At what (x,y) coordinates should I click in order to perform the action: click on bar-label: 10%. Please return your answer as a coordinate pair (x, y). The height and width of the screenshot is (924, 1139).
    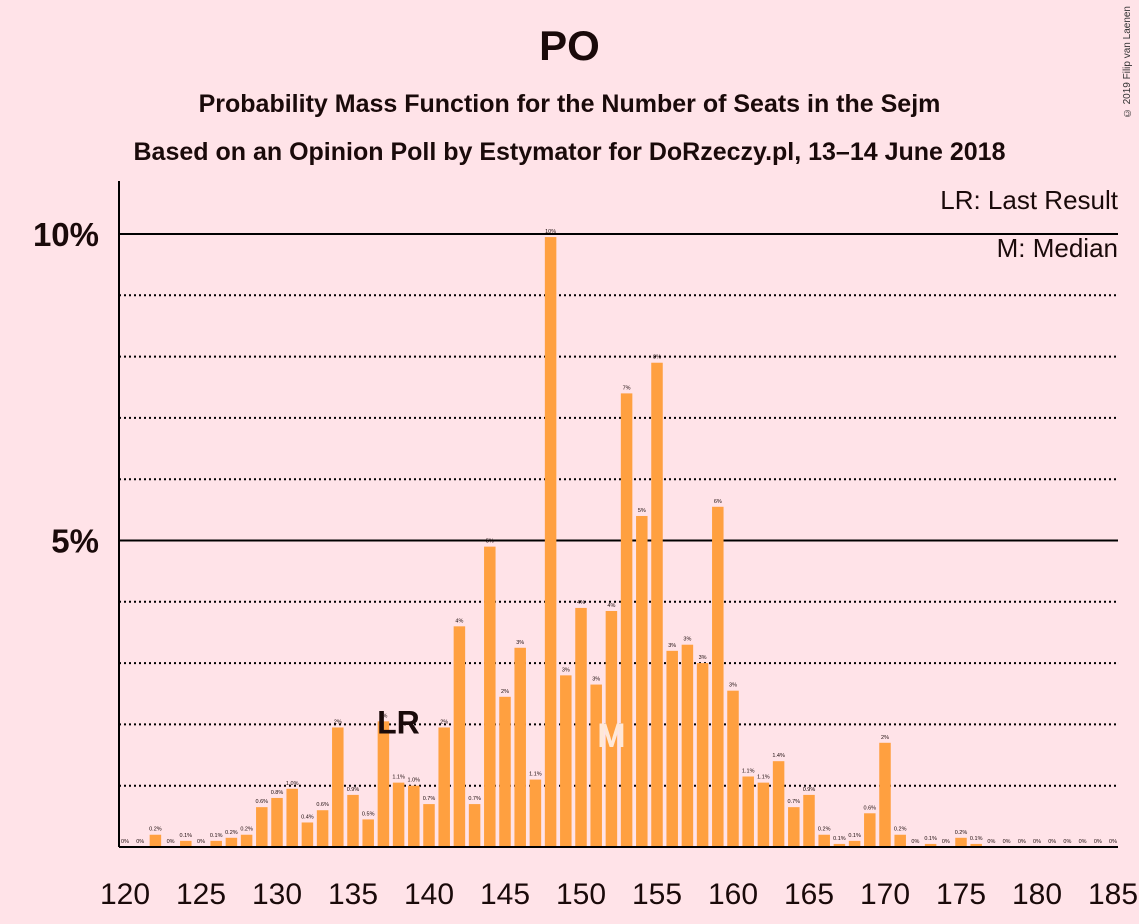
    Looking at the image, I should click on (550, 232).